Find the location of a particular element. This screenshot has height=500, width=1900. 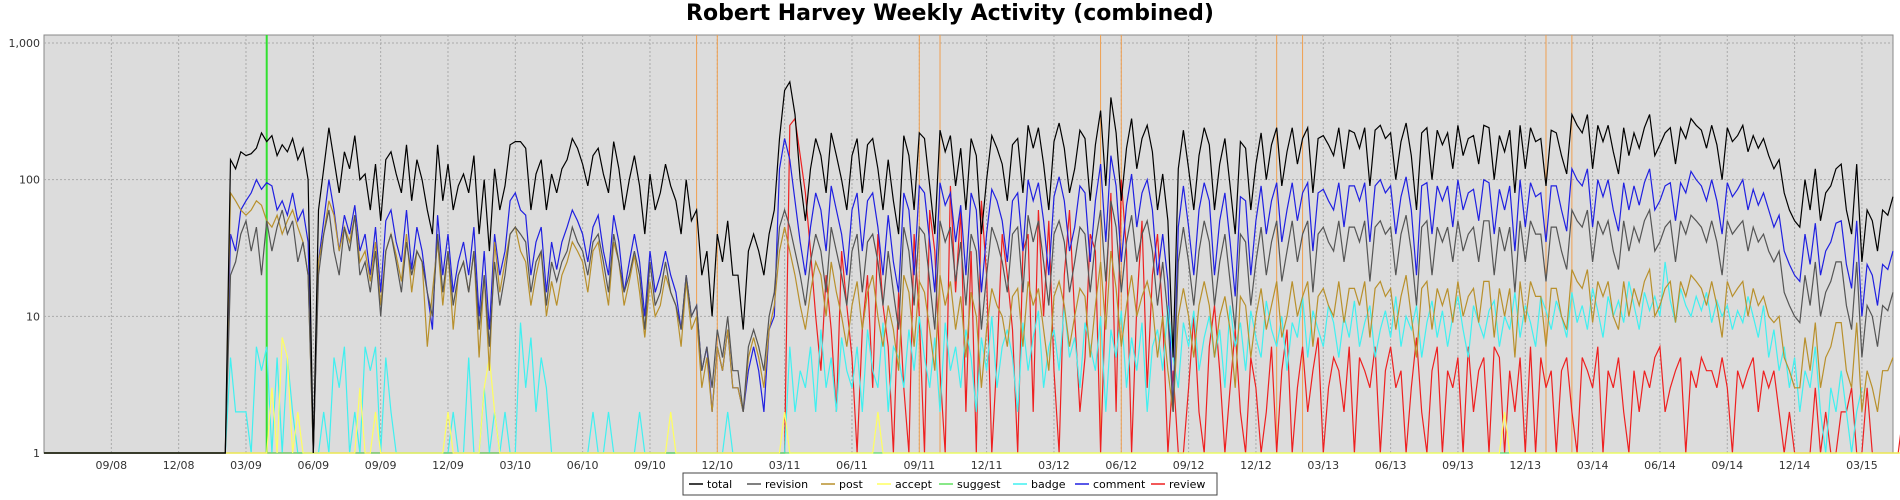

x-tick-label: 06/13 is located at coordinates (1391, 465).